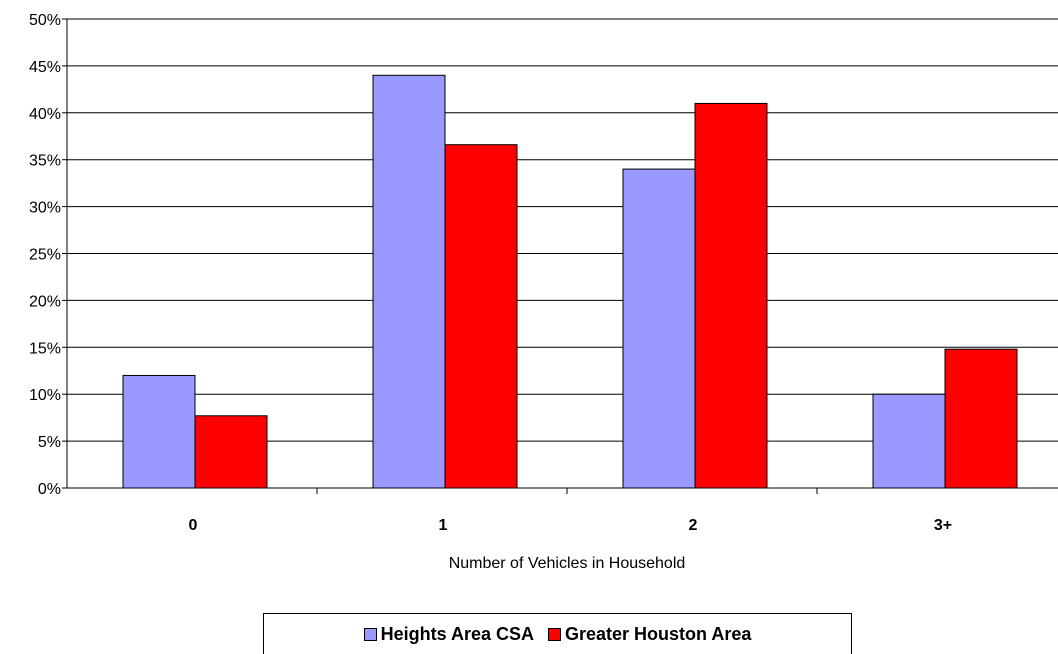 The height and width of the screenshot is (654, 1058). Describe the element at coordinates (370, 634) in the screenshot. I see `legend-swatch-heights` at that location.